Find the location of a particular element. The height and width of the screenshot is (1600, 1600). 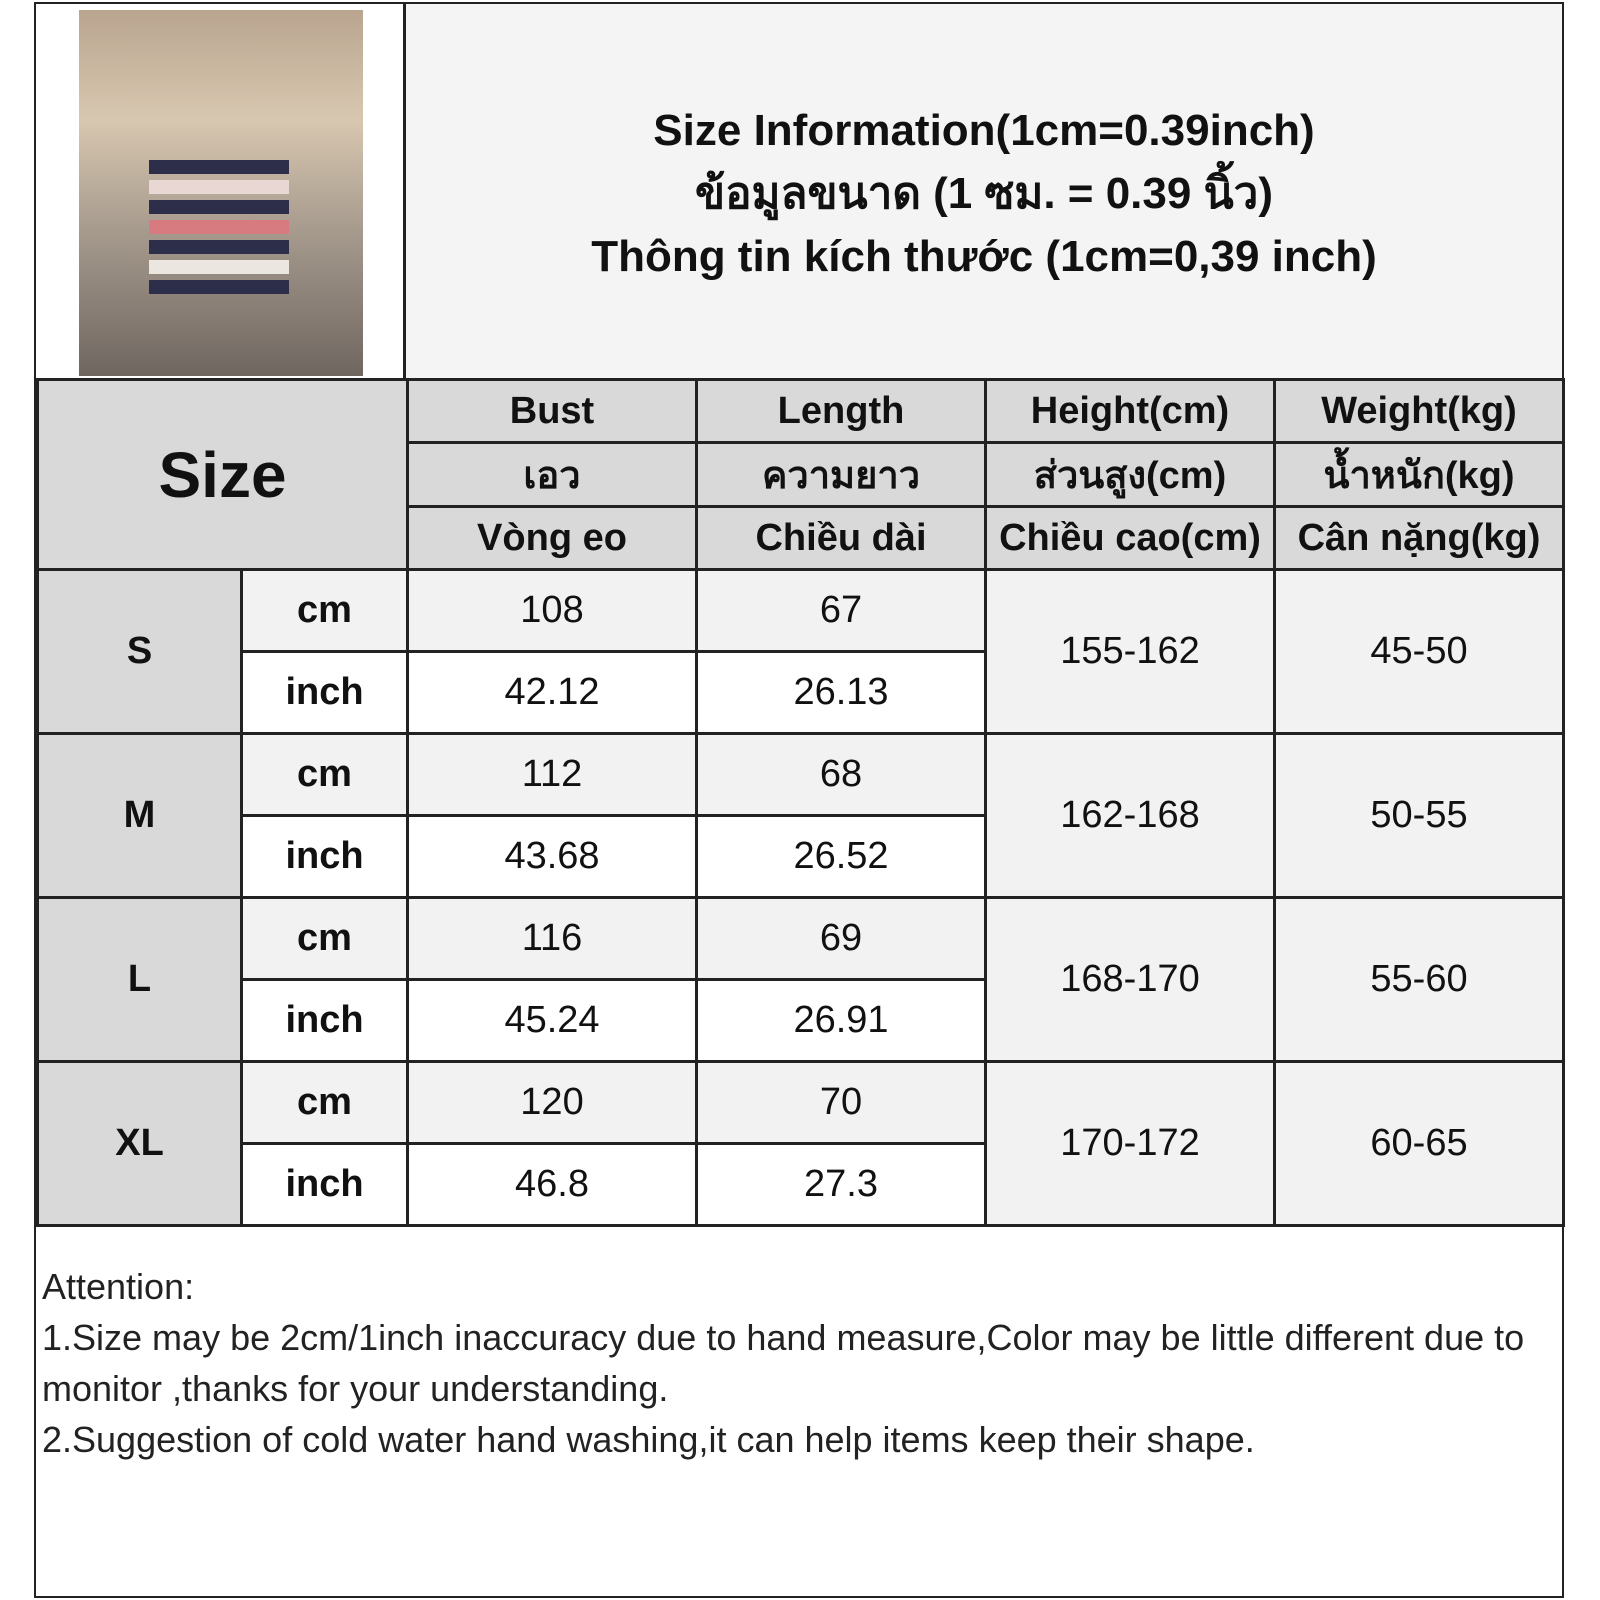

length-cm: 68 is located at coordinates (841, 774).